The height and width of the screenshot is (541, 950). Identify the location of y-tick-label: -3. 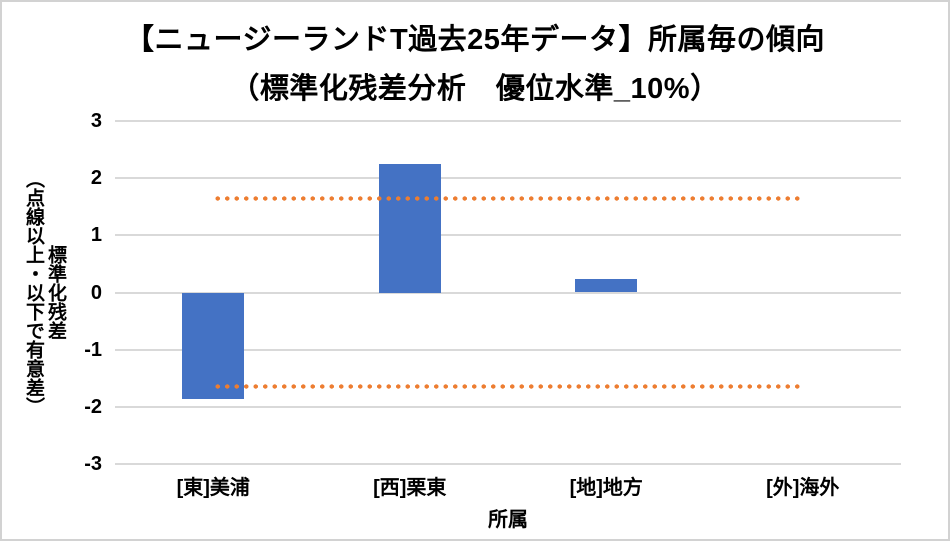
(93, 464).